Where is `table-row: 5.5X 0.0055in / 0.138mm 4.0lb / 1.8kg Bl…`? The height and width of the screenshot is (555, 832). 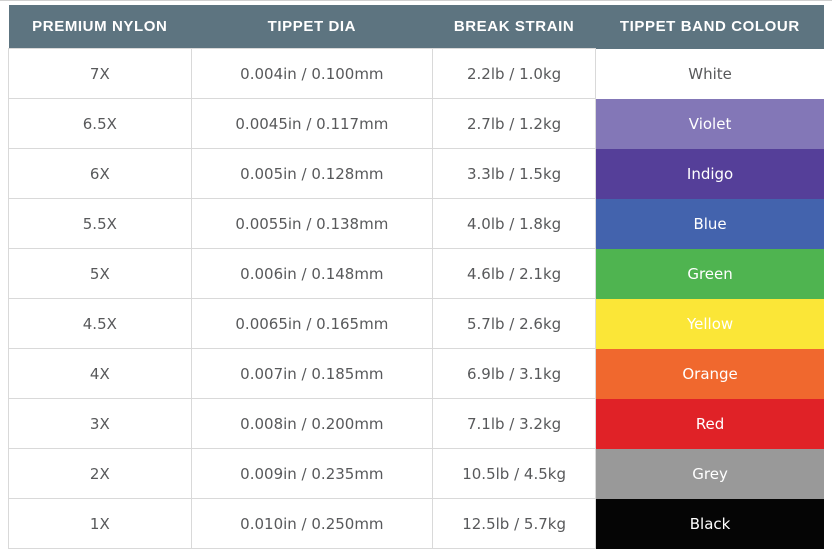
table-row: 5.5X 0.0055in / 0.138mm 4.0lb / 1.8kg Bl… is located at coordinates (416, 223).